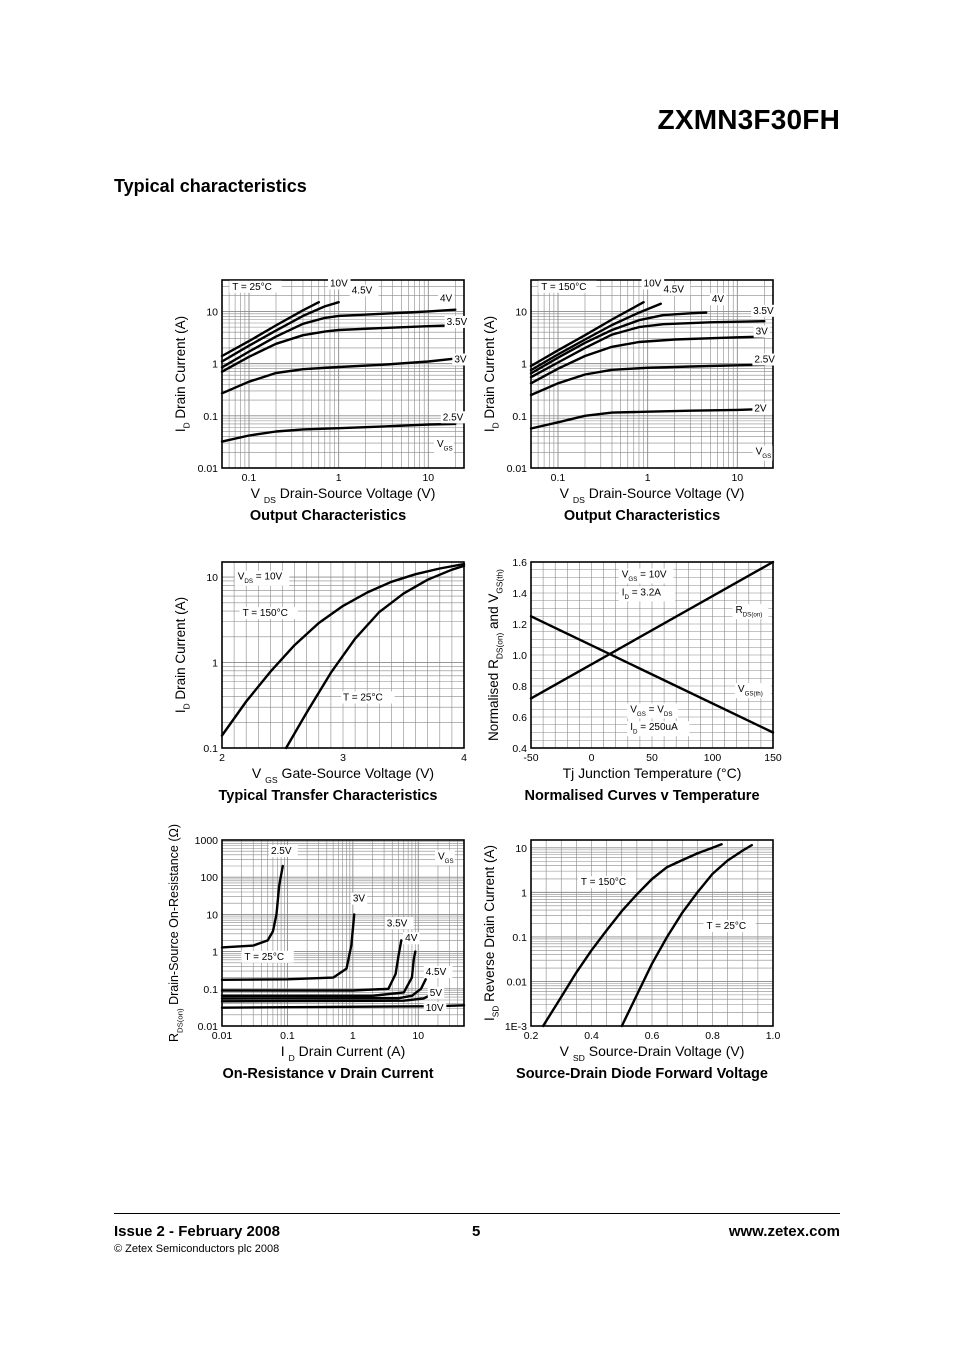 This screenshot has width=954, height=1350. Describe the element at coordinates (748, 612) in the screenshot. I see `annotation: RDS(on)` at that location.